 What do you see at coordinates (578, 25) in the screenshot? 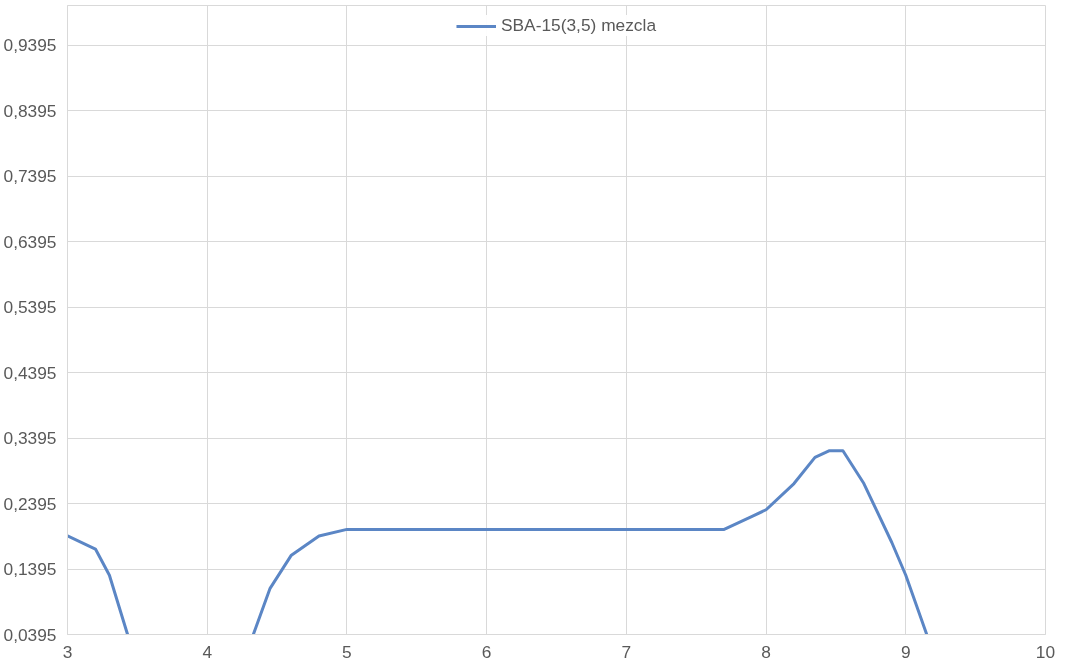
I see `legend-label: SBA-15(3,5) mezcla` at bounding box center [578, 25].